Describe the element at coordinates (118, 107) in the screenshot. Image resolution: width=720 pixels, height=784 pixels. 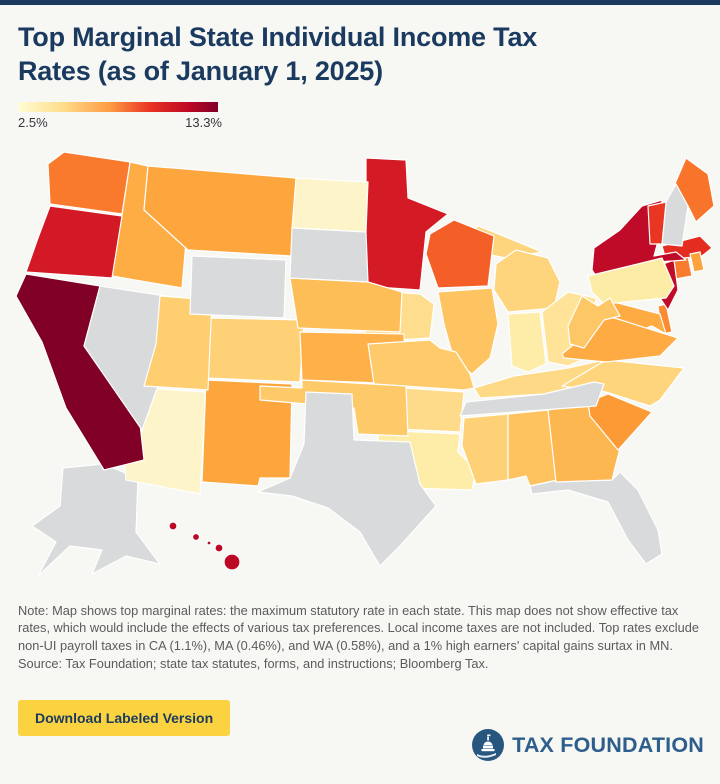
I see `color-gradient-bar` at that location.